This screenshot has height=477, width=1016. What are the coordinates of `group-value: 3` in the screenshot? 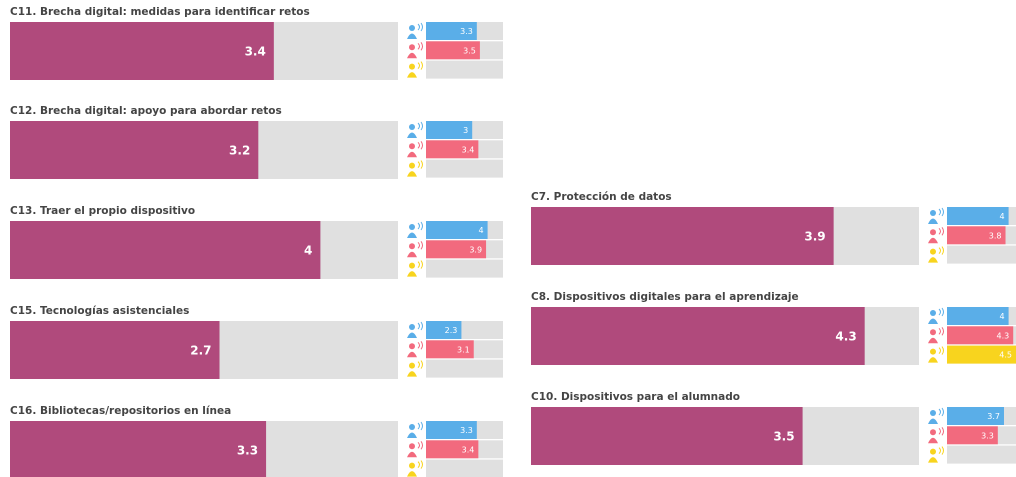 It's located at (465, 130).